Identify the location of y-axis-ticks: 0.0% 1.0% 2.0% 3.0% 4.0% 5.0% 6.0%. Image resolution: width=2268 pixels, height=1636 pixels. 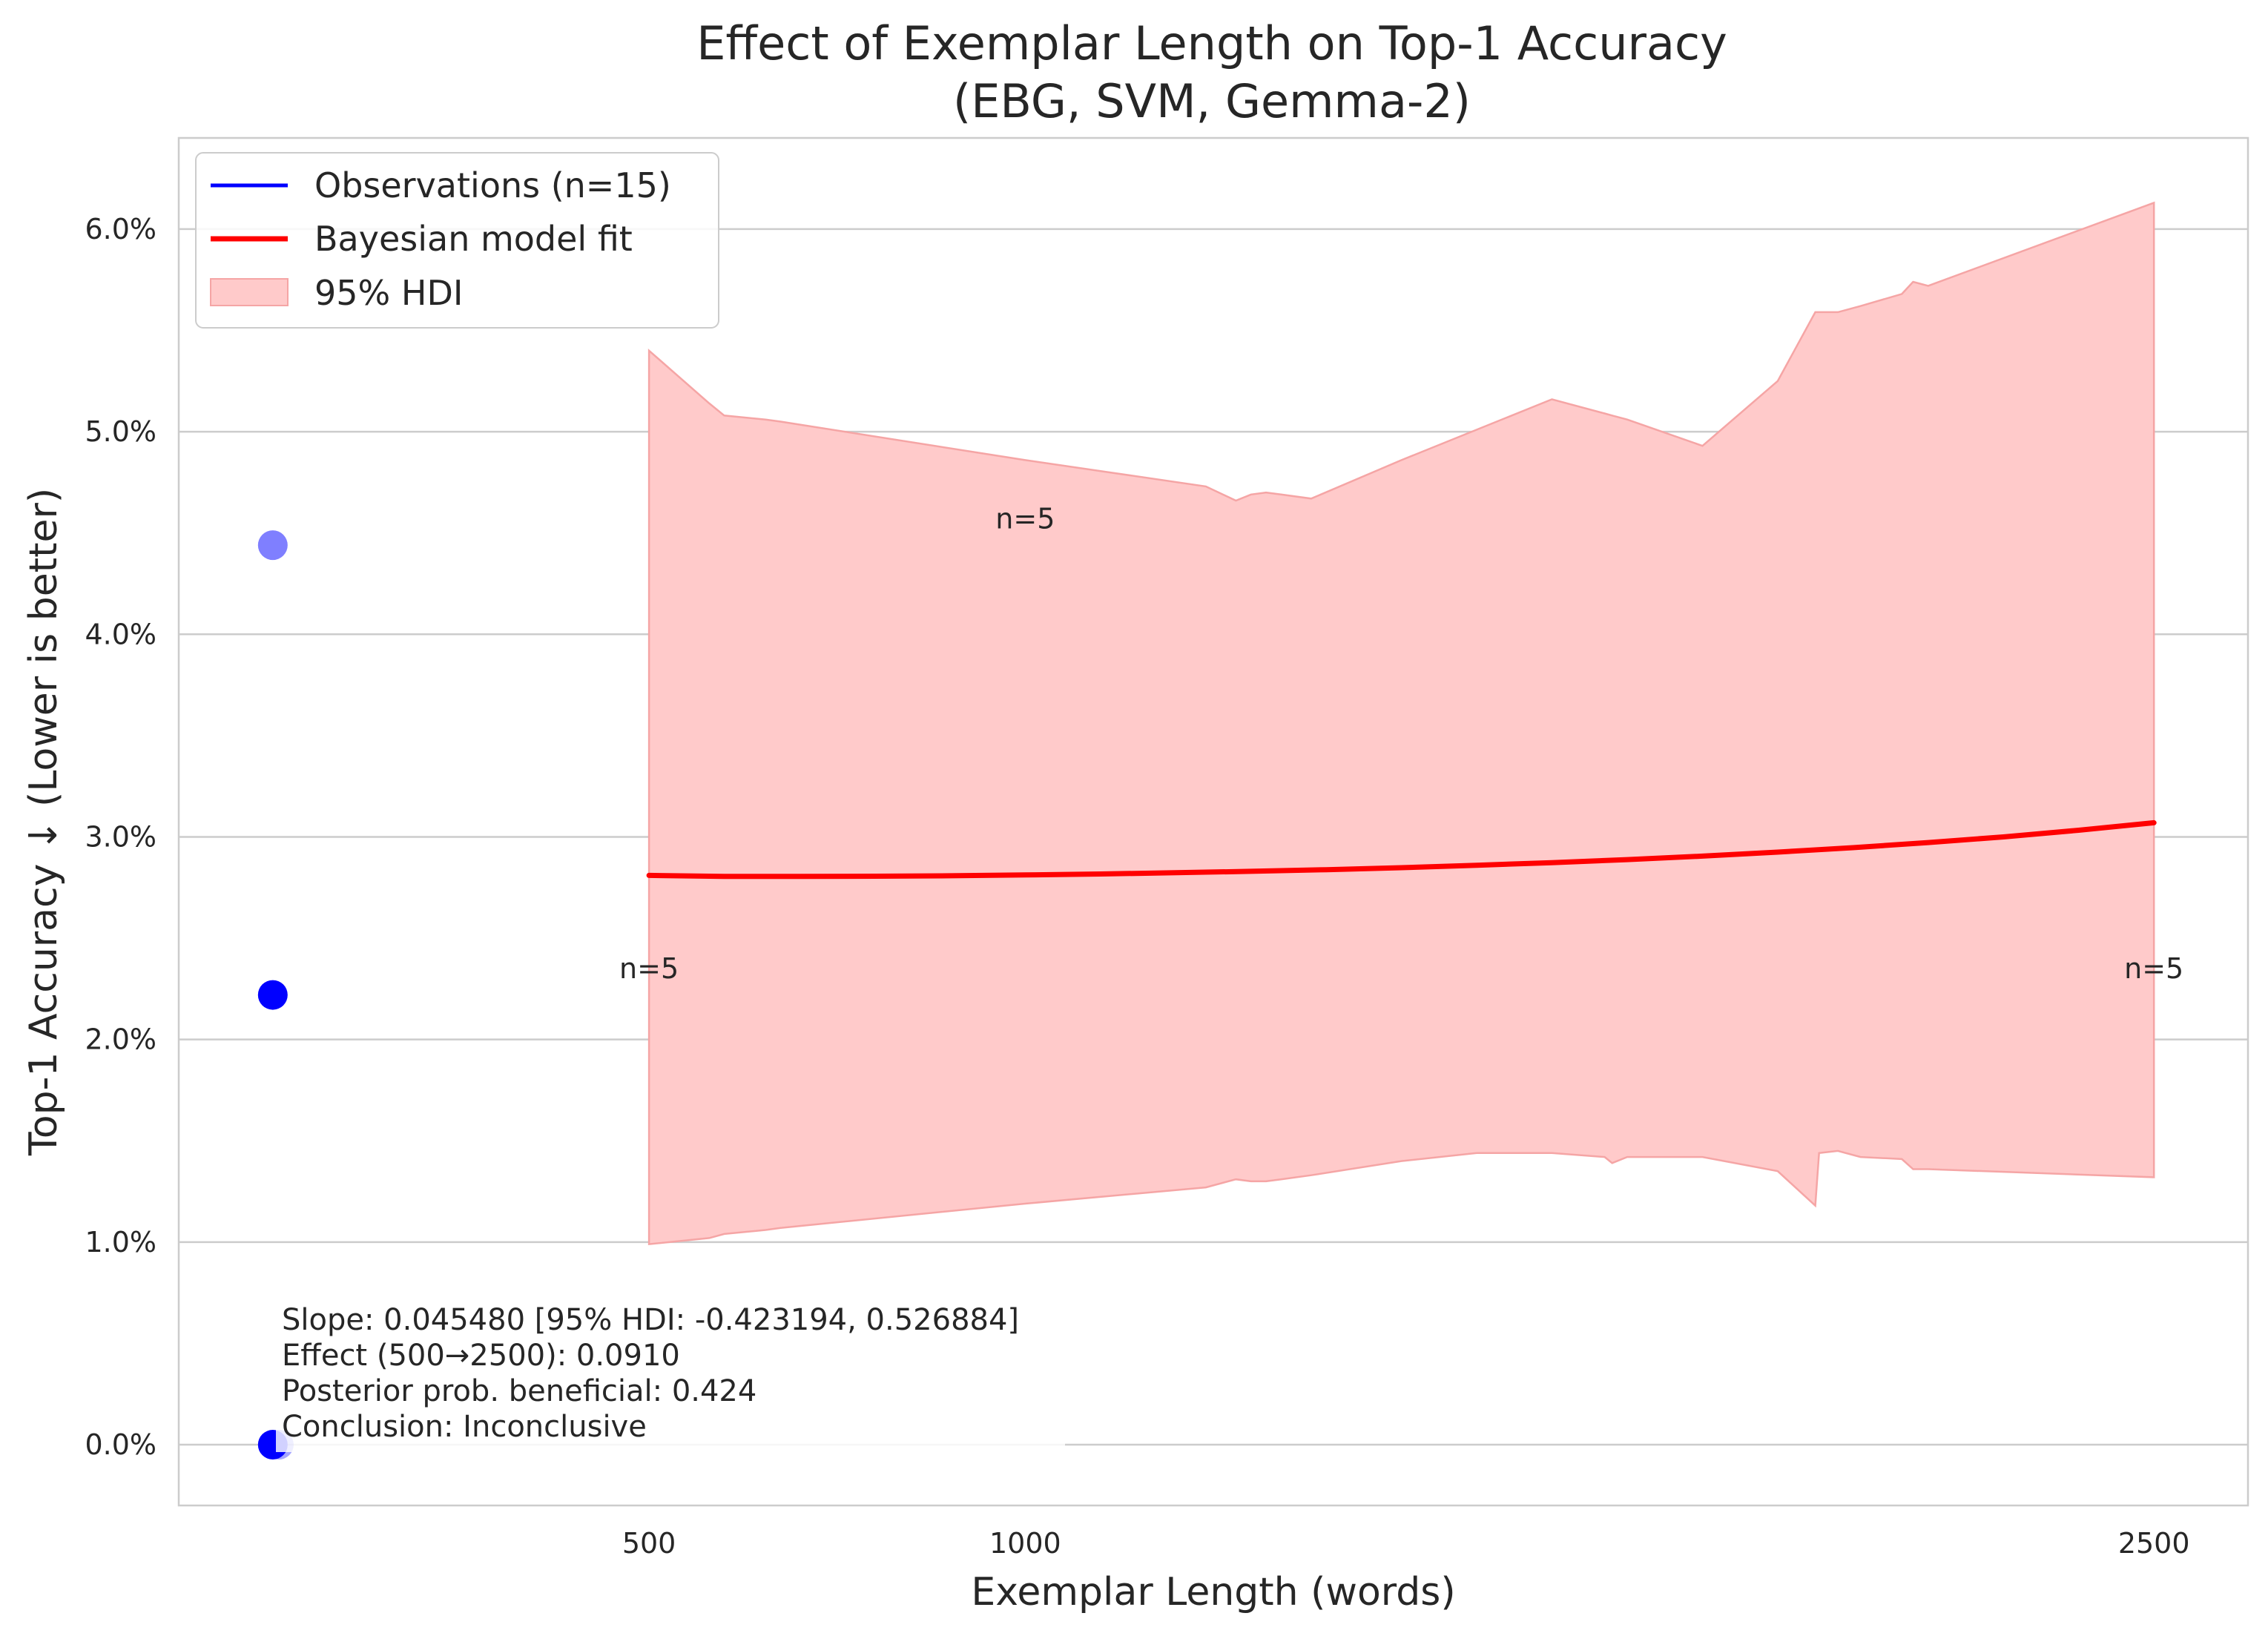
(120, 837).